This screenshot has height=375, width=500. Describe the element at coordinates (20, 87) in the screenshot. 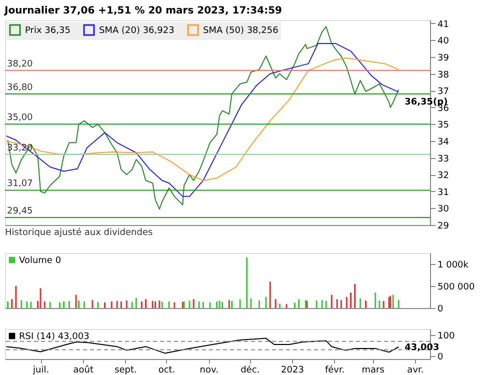

I see `ref-line-label: 36,80` at that location.